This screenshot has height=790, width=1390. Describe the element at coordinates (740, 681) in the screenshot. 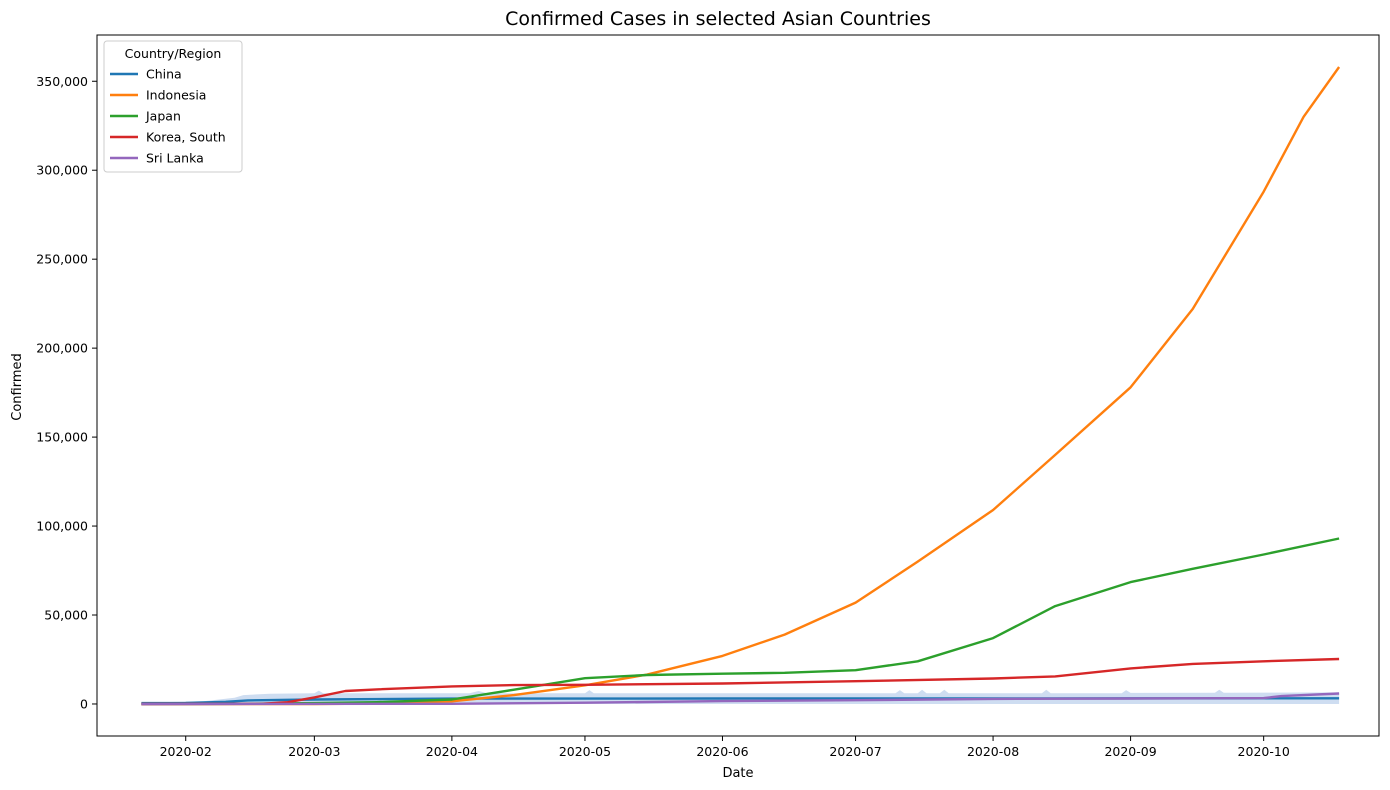

I see `series-line-korea-south` at that location.